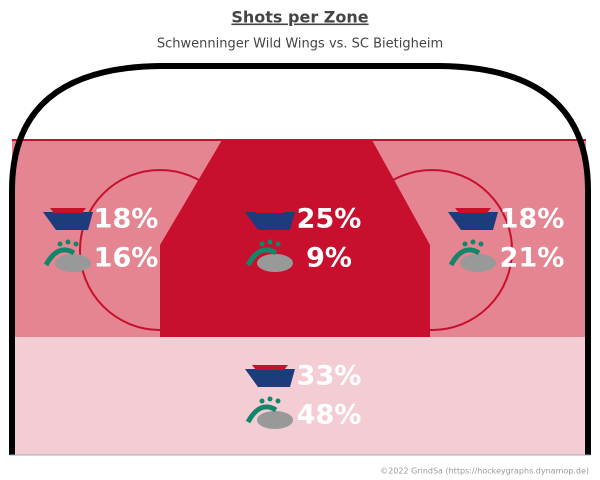 The height and width of the screenshot is (480, 600). Describe the element at coordinates (126, 258) in the screenshot. I see `zone-value-label: 16%` at that location.